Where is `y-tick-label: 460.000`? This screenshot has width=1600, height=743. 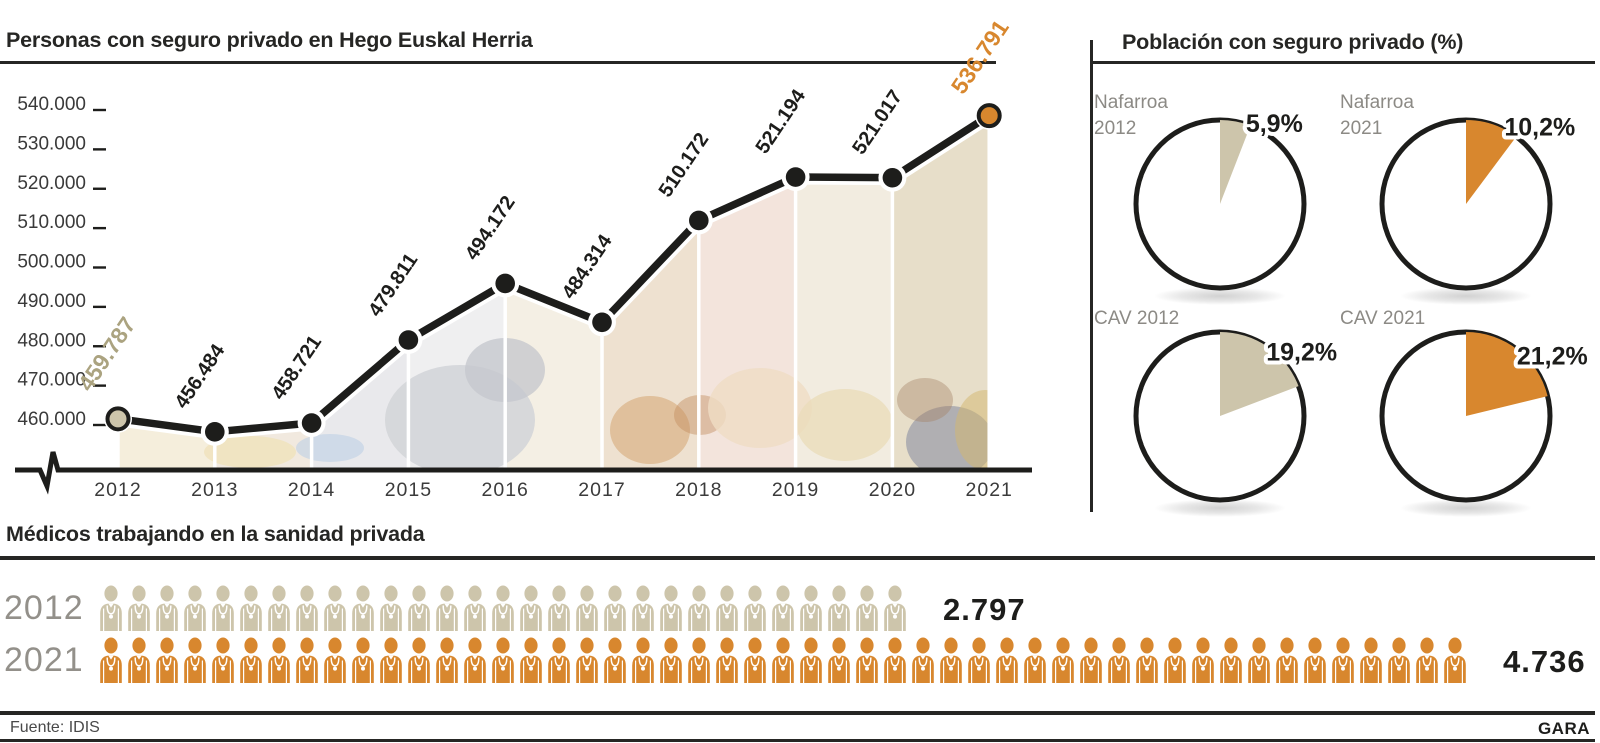 y-tick-label: 460.000 is located at coordinates (51, 419).